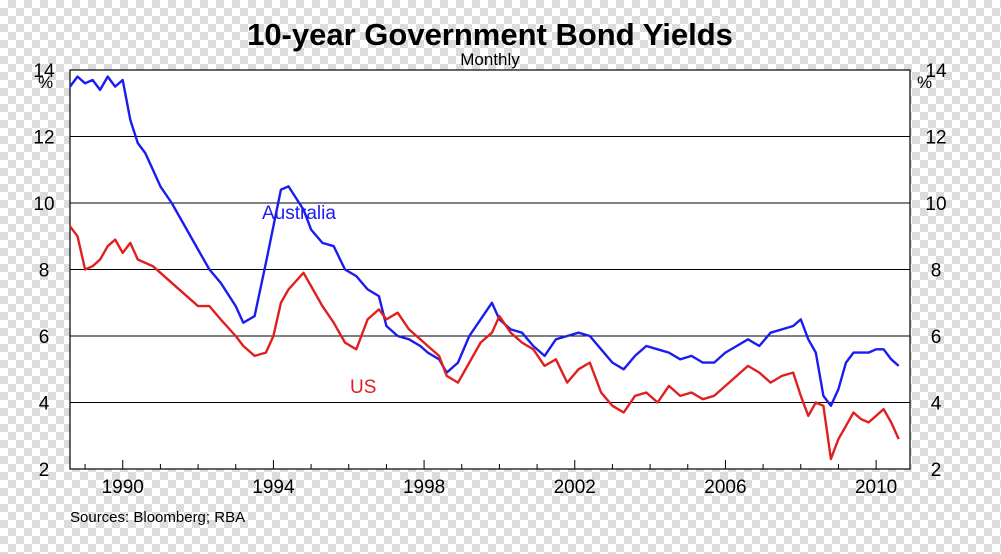 The width and height of the screenshot is (1001, 554). Describe the element at coordinates (363, 387) in the screenshot. I see `series-label-us: US` at that location.